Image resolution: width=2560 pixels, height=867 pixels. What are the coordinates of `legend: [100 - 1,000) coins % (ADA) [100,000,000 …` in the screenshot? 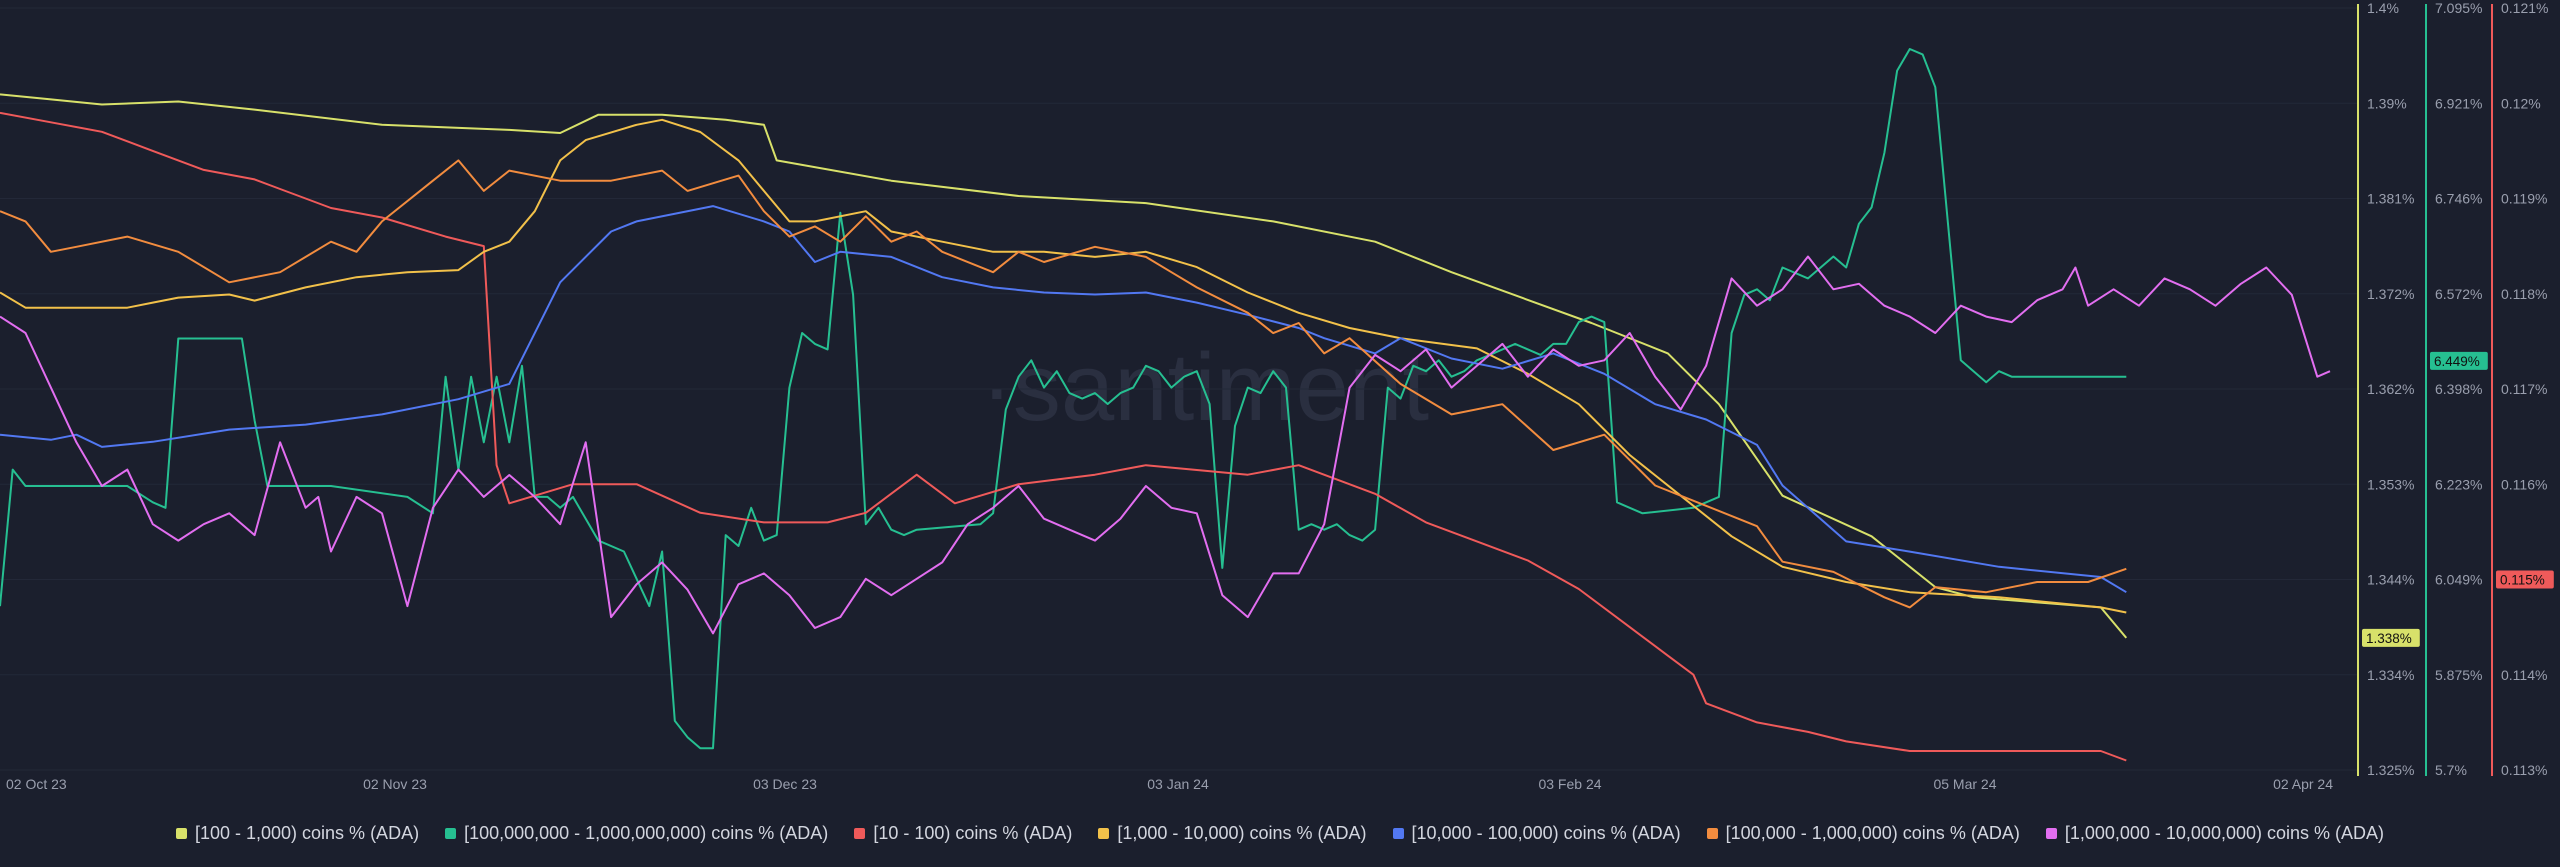 It's located at (1280, 833).